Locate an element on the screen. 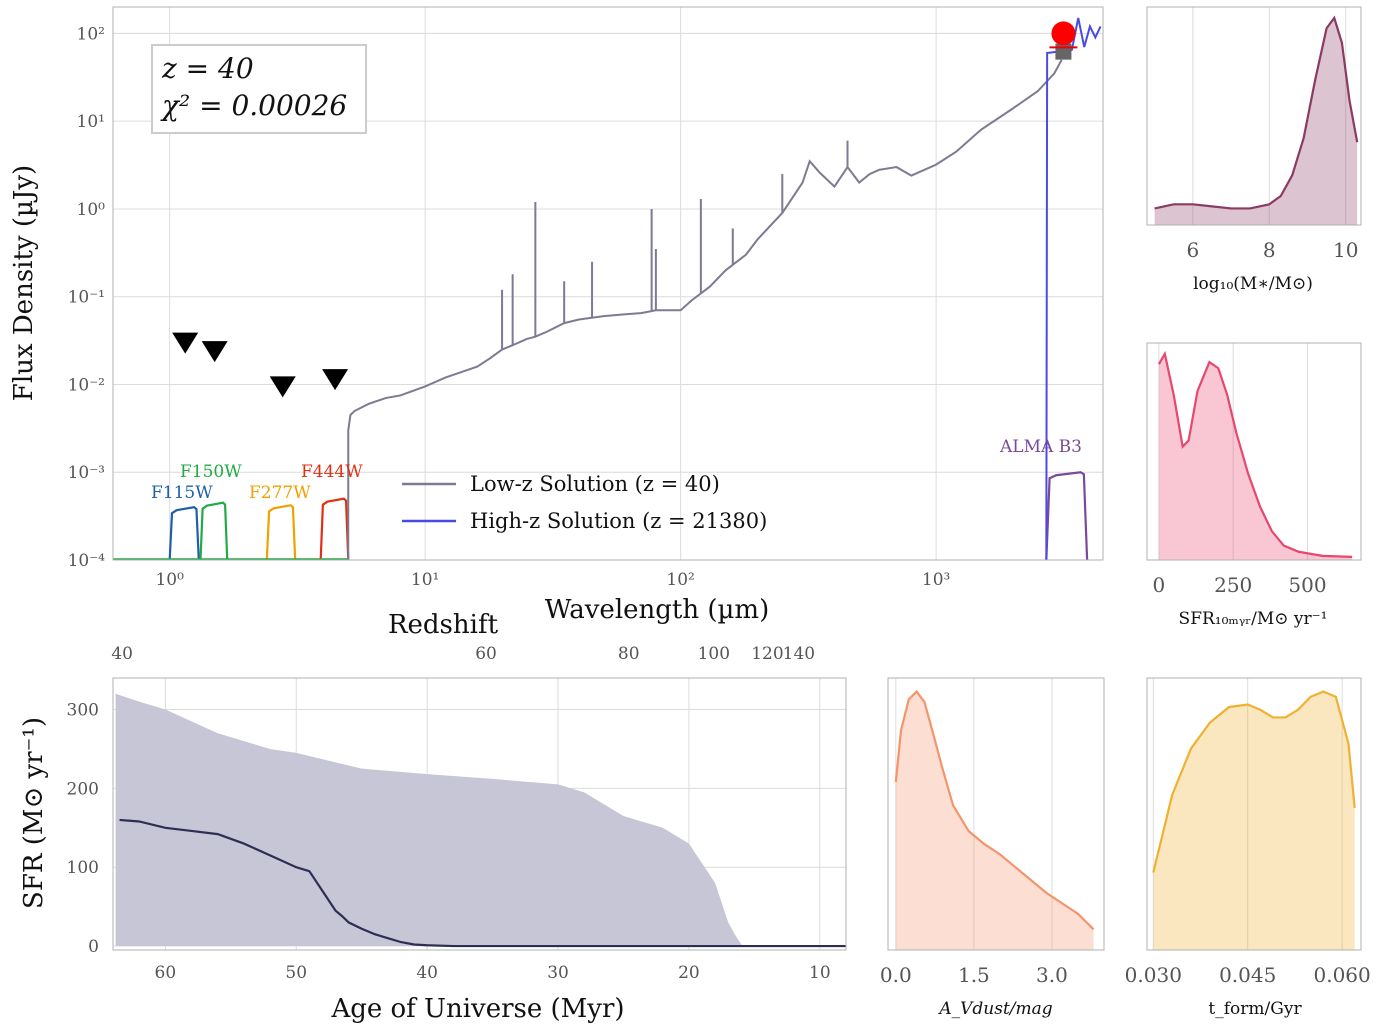 This screenshot has width=1384, height=1029. sfh-top-label: Redshift is located at coordinates (443, 625).